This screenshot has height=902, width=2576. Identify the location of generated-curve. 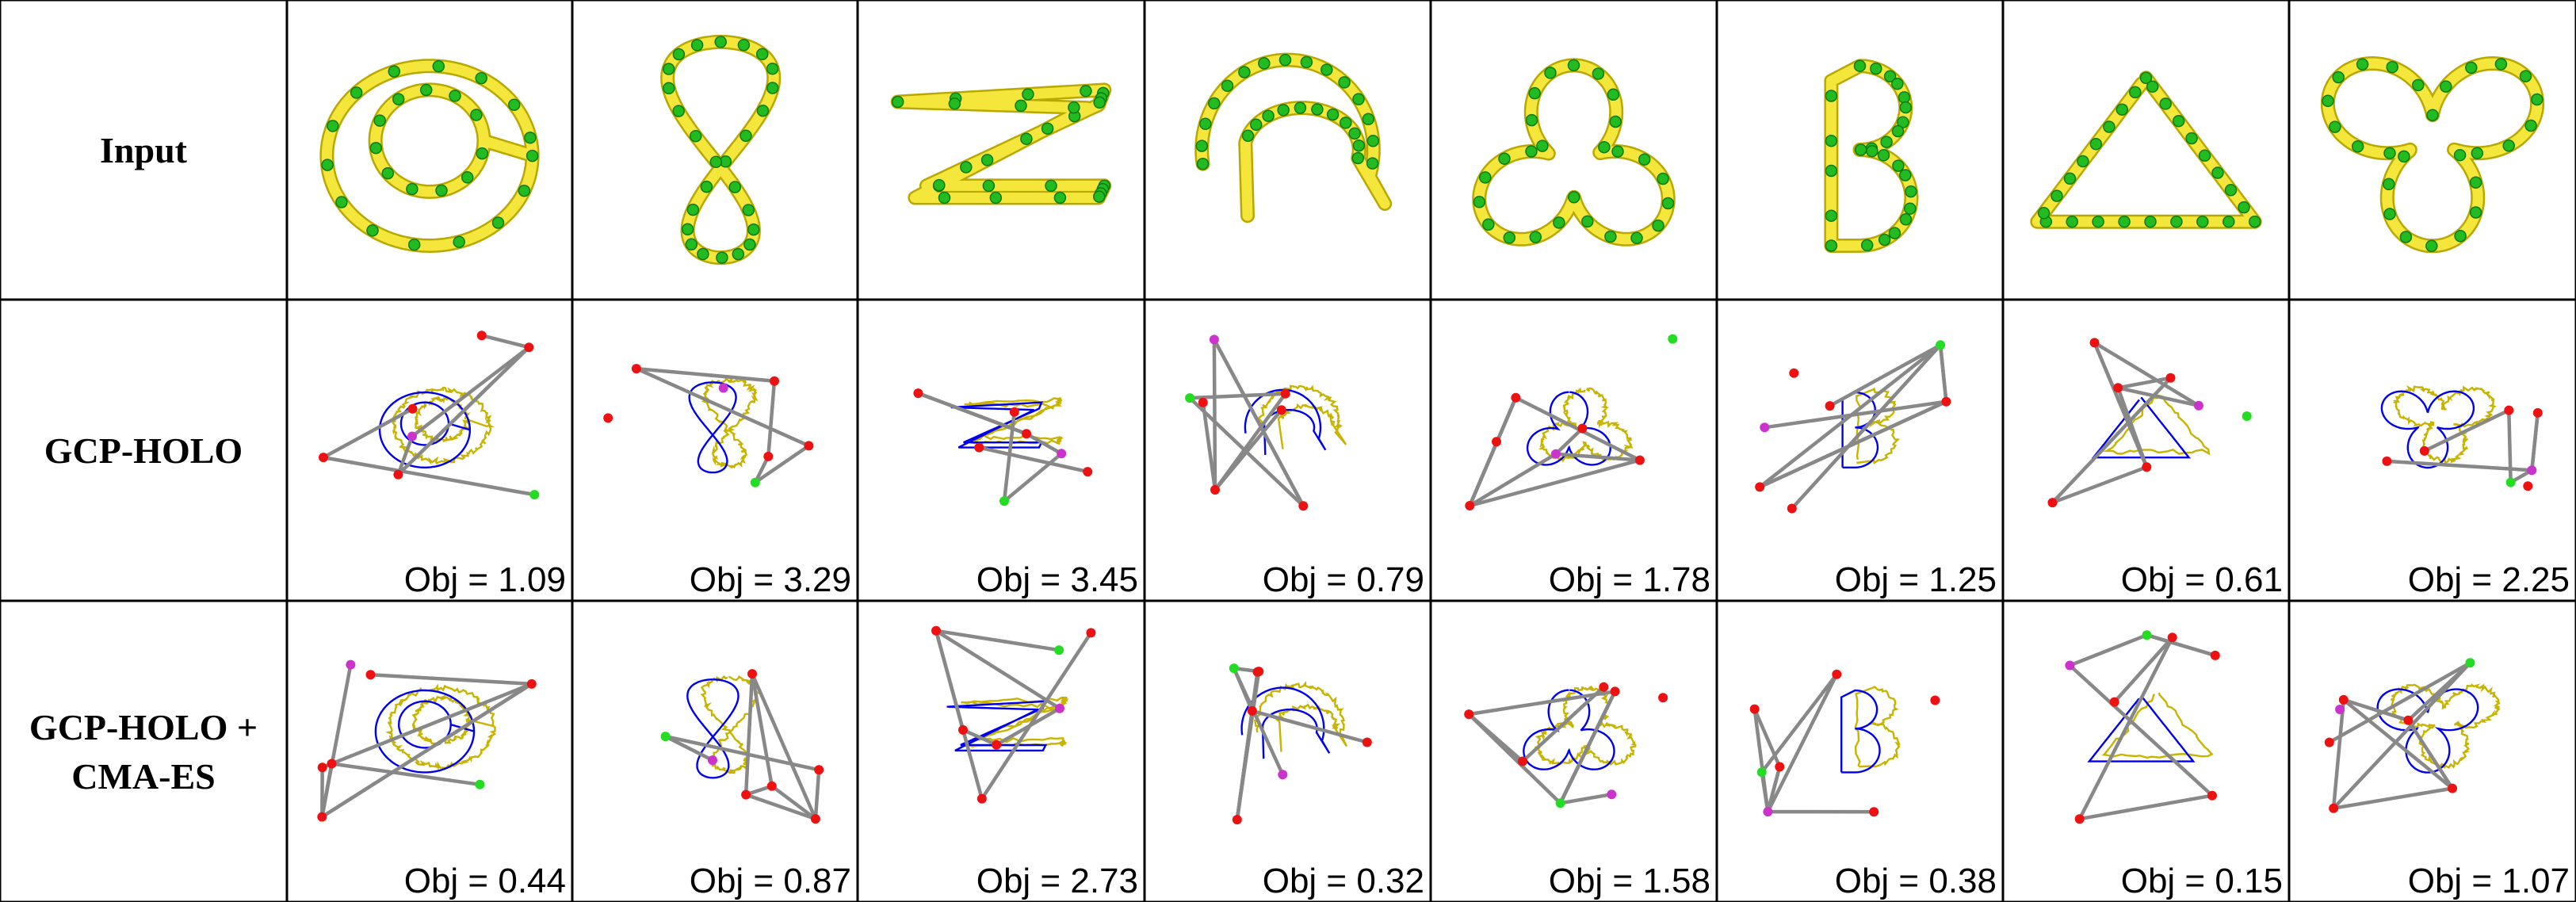
(712, 428).